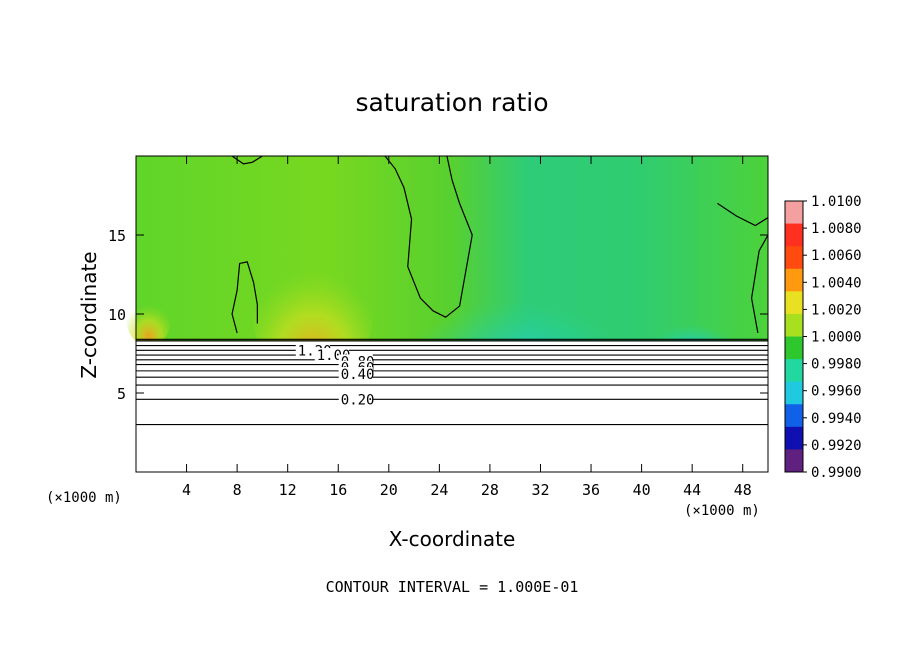  What do you see at coordinates (439, 490) in the screenshot?
I see `x-tick-label-5: 24` at bounding box center [439, 490].